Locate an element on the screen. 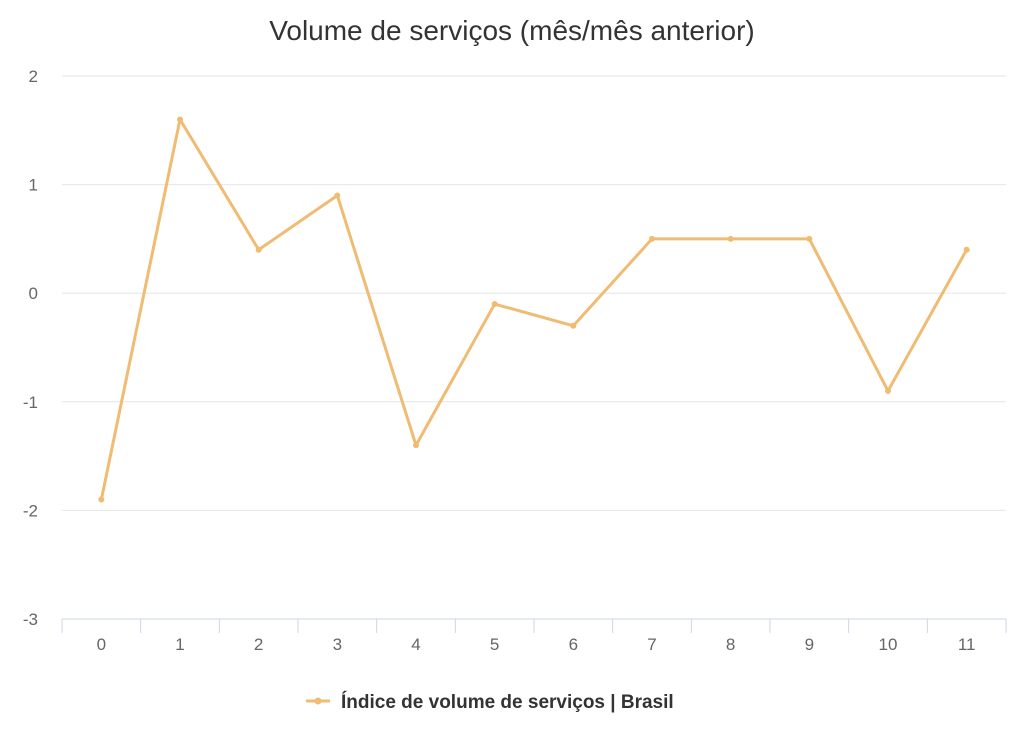 Image resolution: width=1024 pixels, height=735 pixels. y-tick-label: -2 is located at coordinates (30, 510).